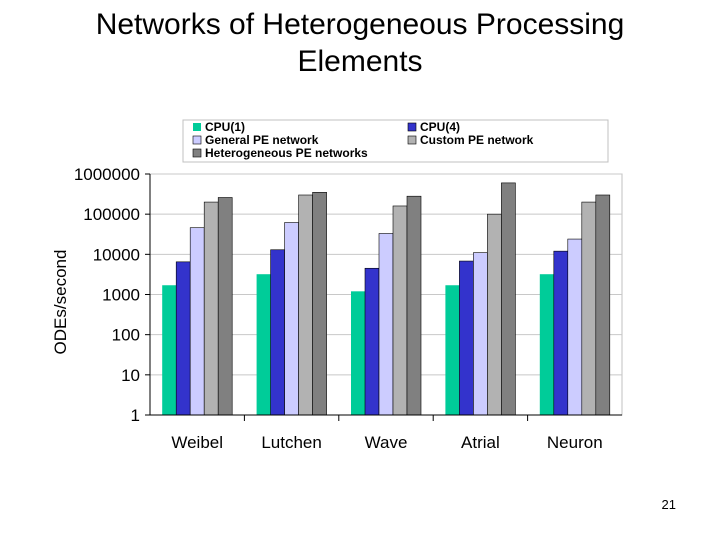  What do you see at coordinates (386, 442) in the screenshot?
I see `x-tick-label: Wave` at bounding box center [386, 442].